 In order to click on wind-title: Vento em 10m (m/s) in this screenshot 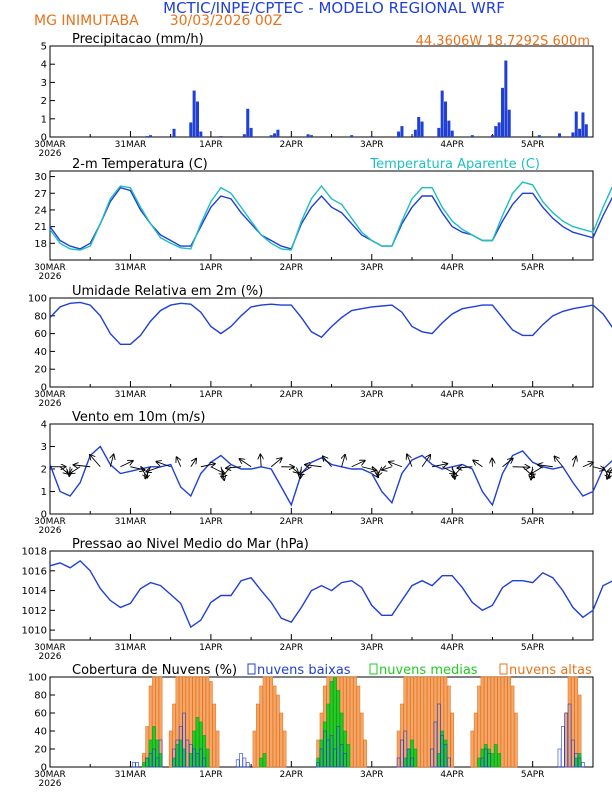, I will do `click(138, 417)`.